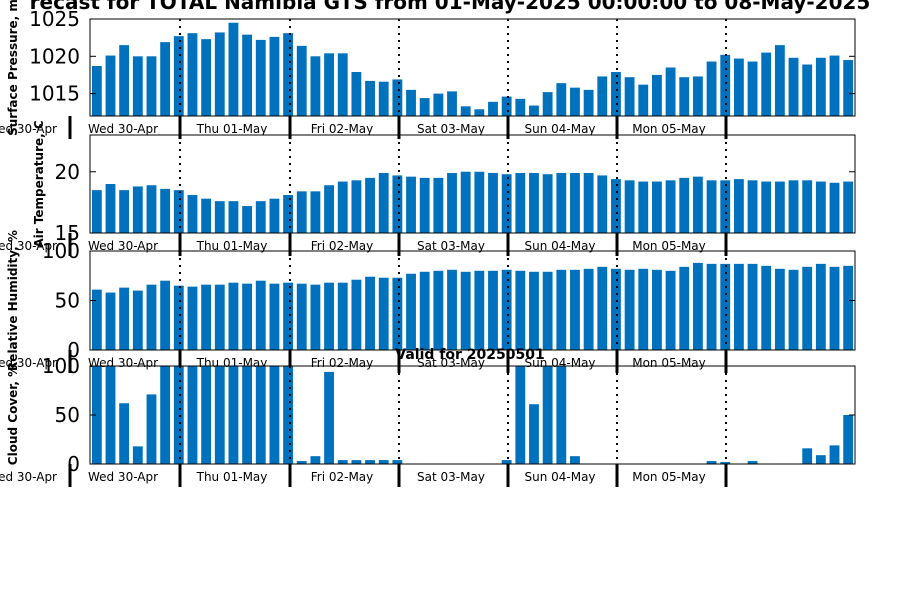 The width and height of the screenshot is (900, 600). Describe the element at coordinates (469, 355) in the screenshot. I see `panel-title: Valid for 20250501` at that location.